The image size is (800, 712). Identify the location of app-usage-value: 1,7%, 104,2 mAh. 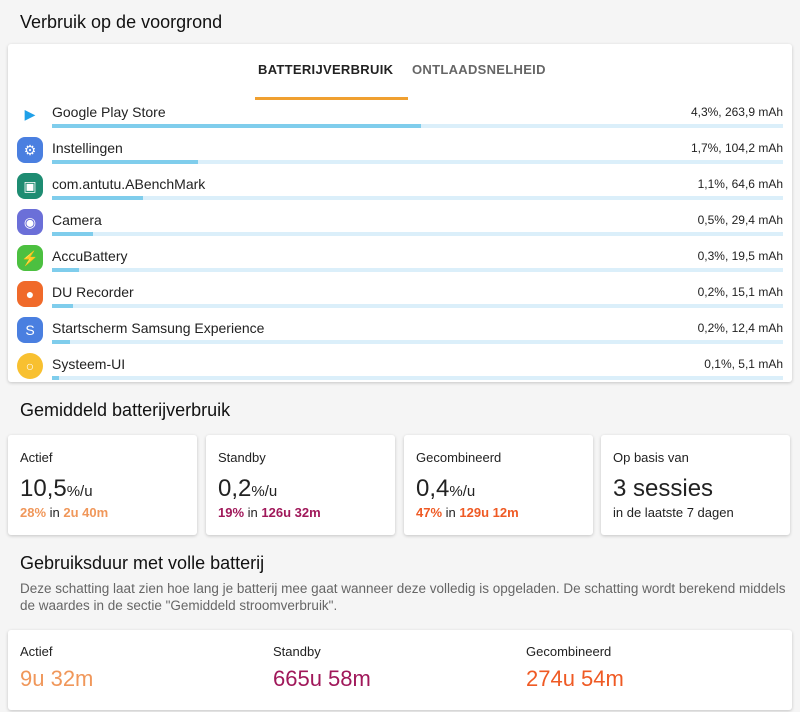
(736, 148).